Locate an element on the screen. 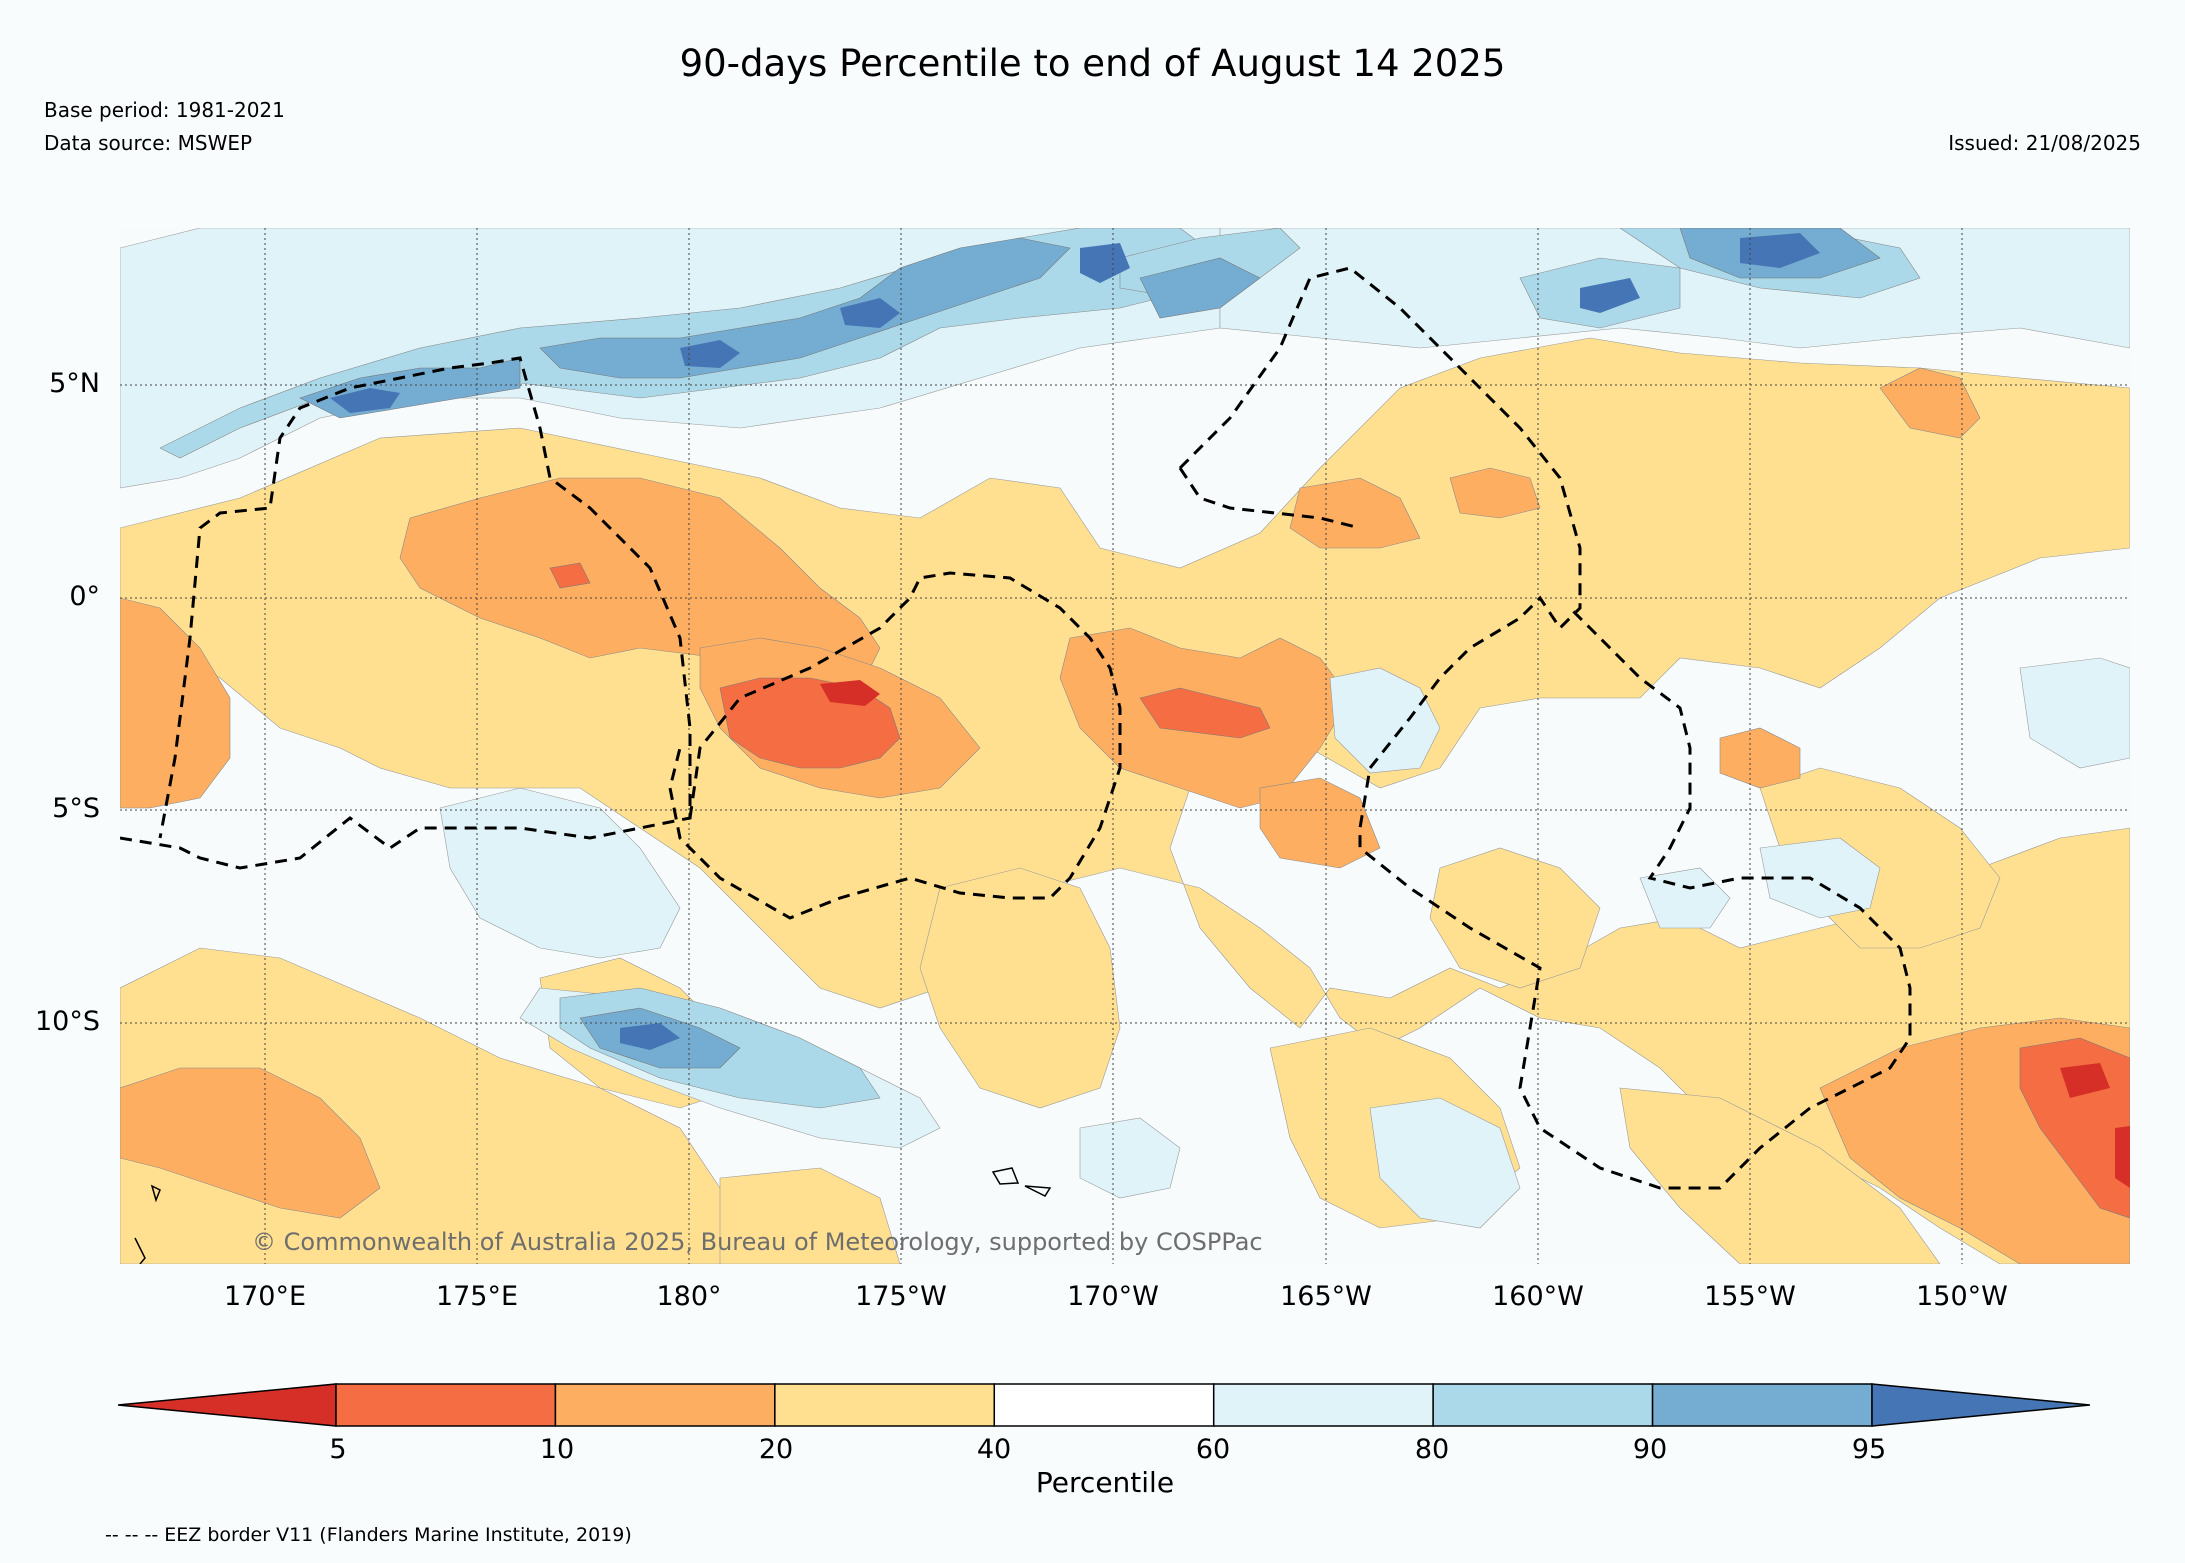 This screenshot has height=1563, width=2185. lat-label-5n: 5°N is located at coordinates (74, 383).